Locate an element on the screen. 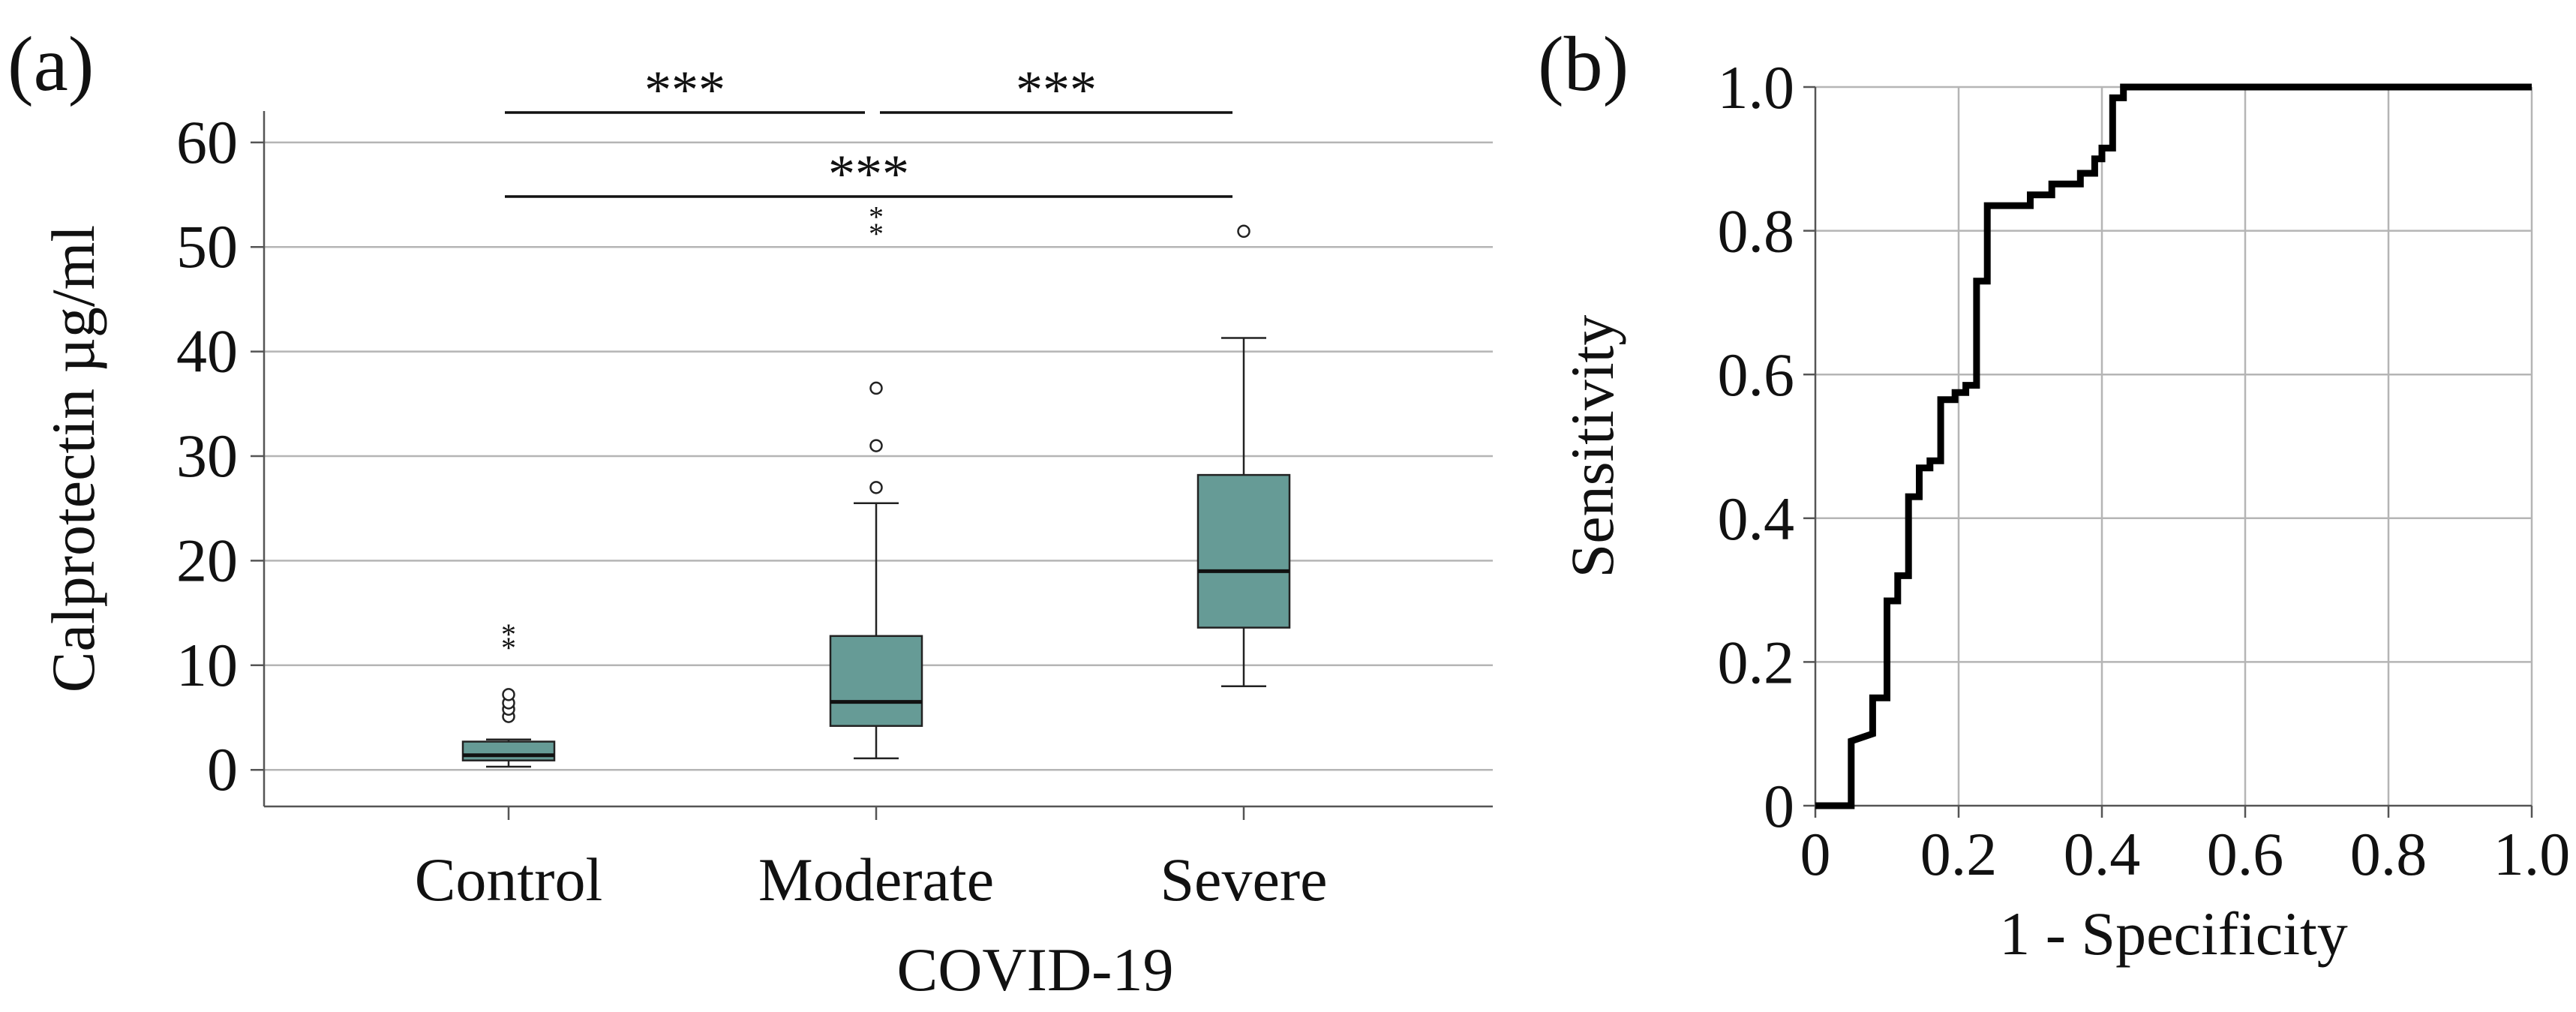 The image size is (2576, 1012). roc-y-ticks: 0 0.2 0.4 0.6 0.8 1.0 is located at coordinates (1756, 446).